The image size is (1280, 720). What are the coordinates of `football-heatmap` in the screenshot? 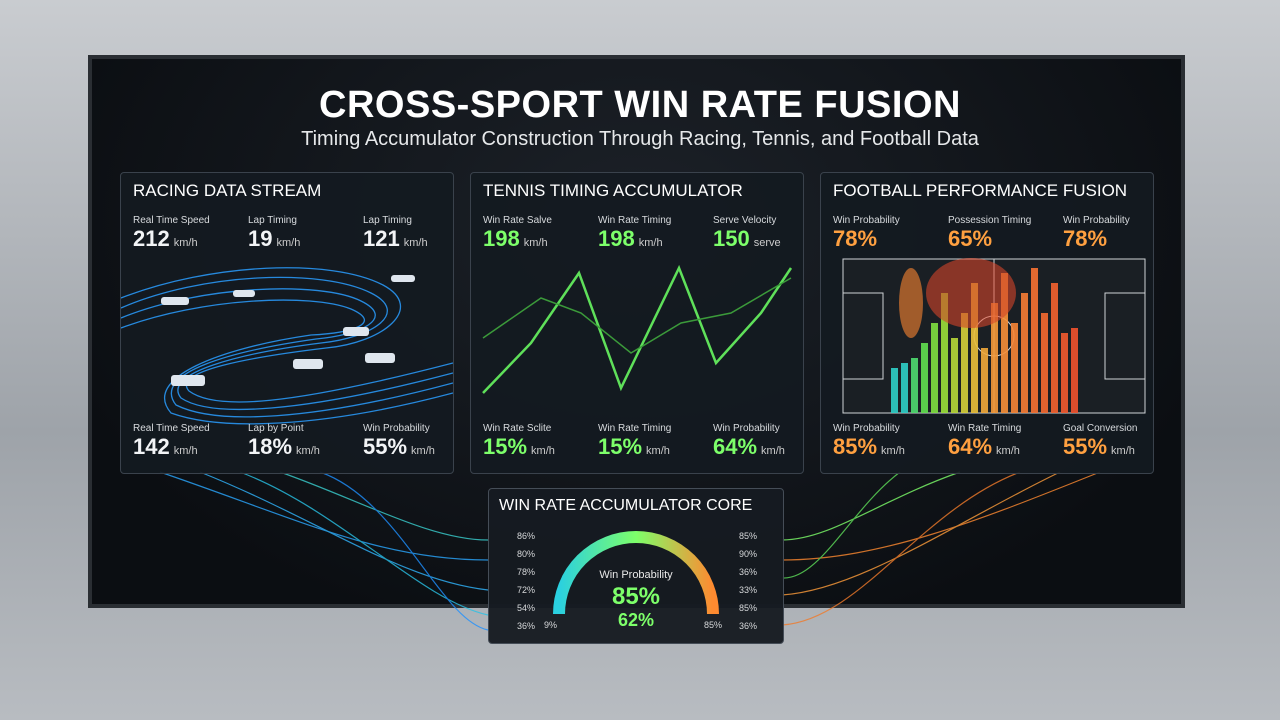 It's located at (994, 336).